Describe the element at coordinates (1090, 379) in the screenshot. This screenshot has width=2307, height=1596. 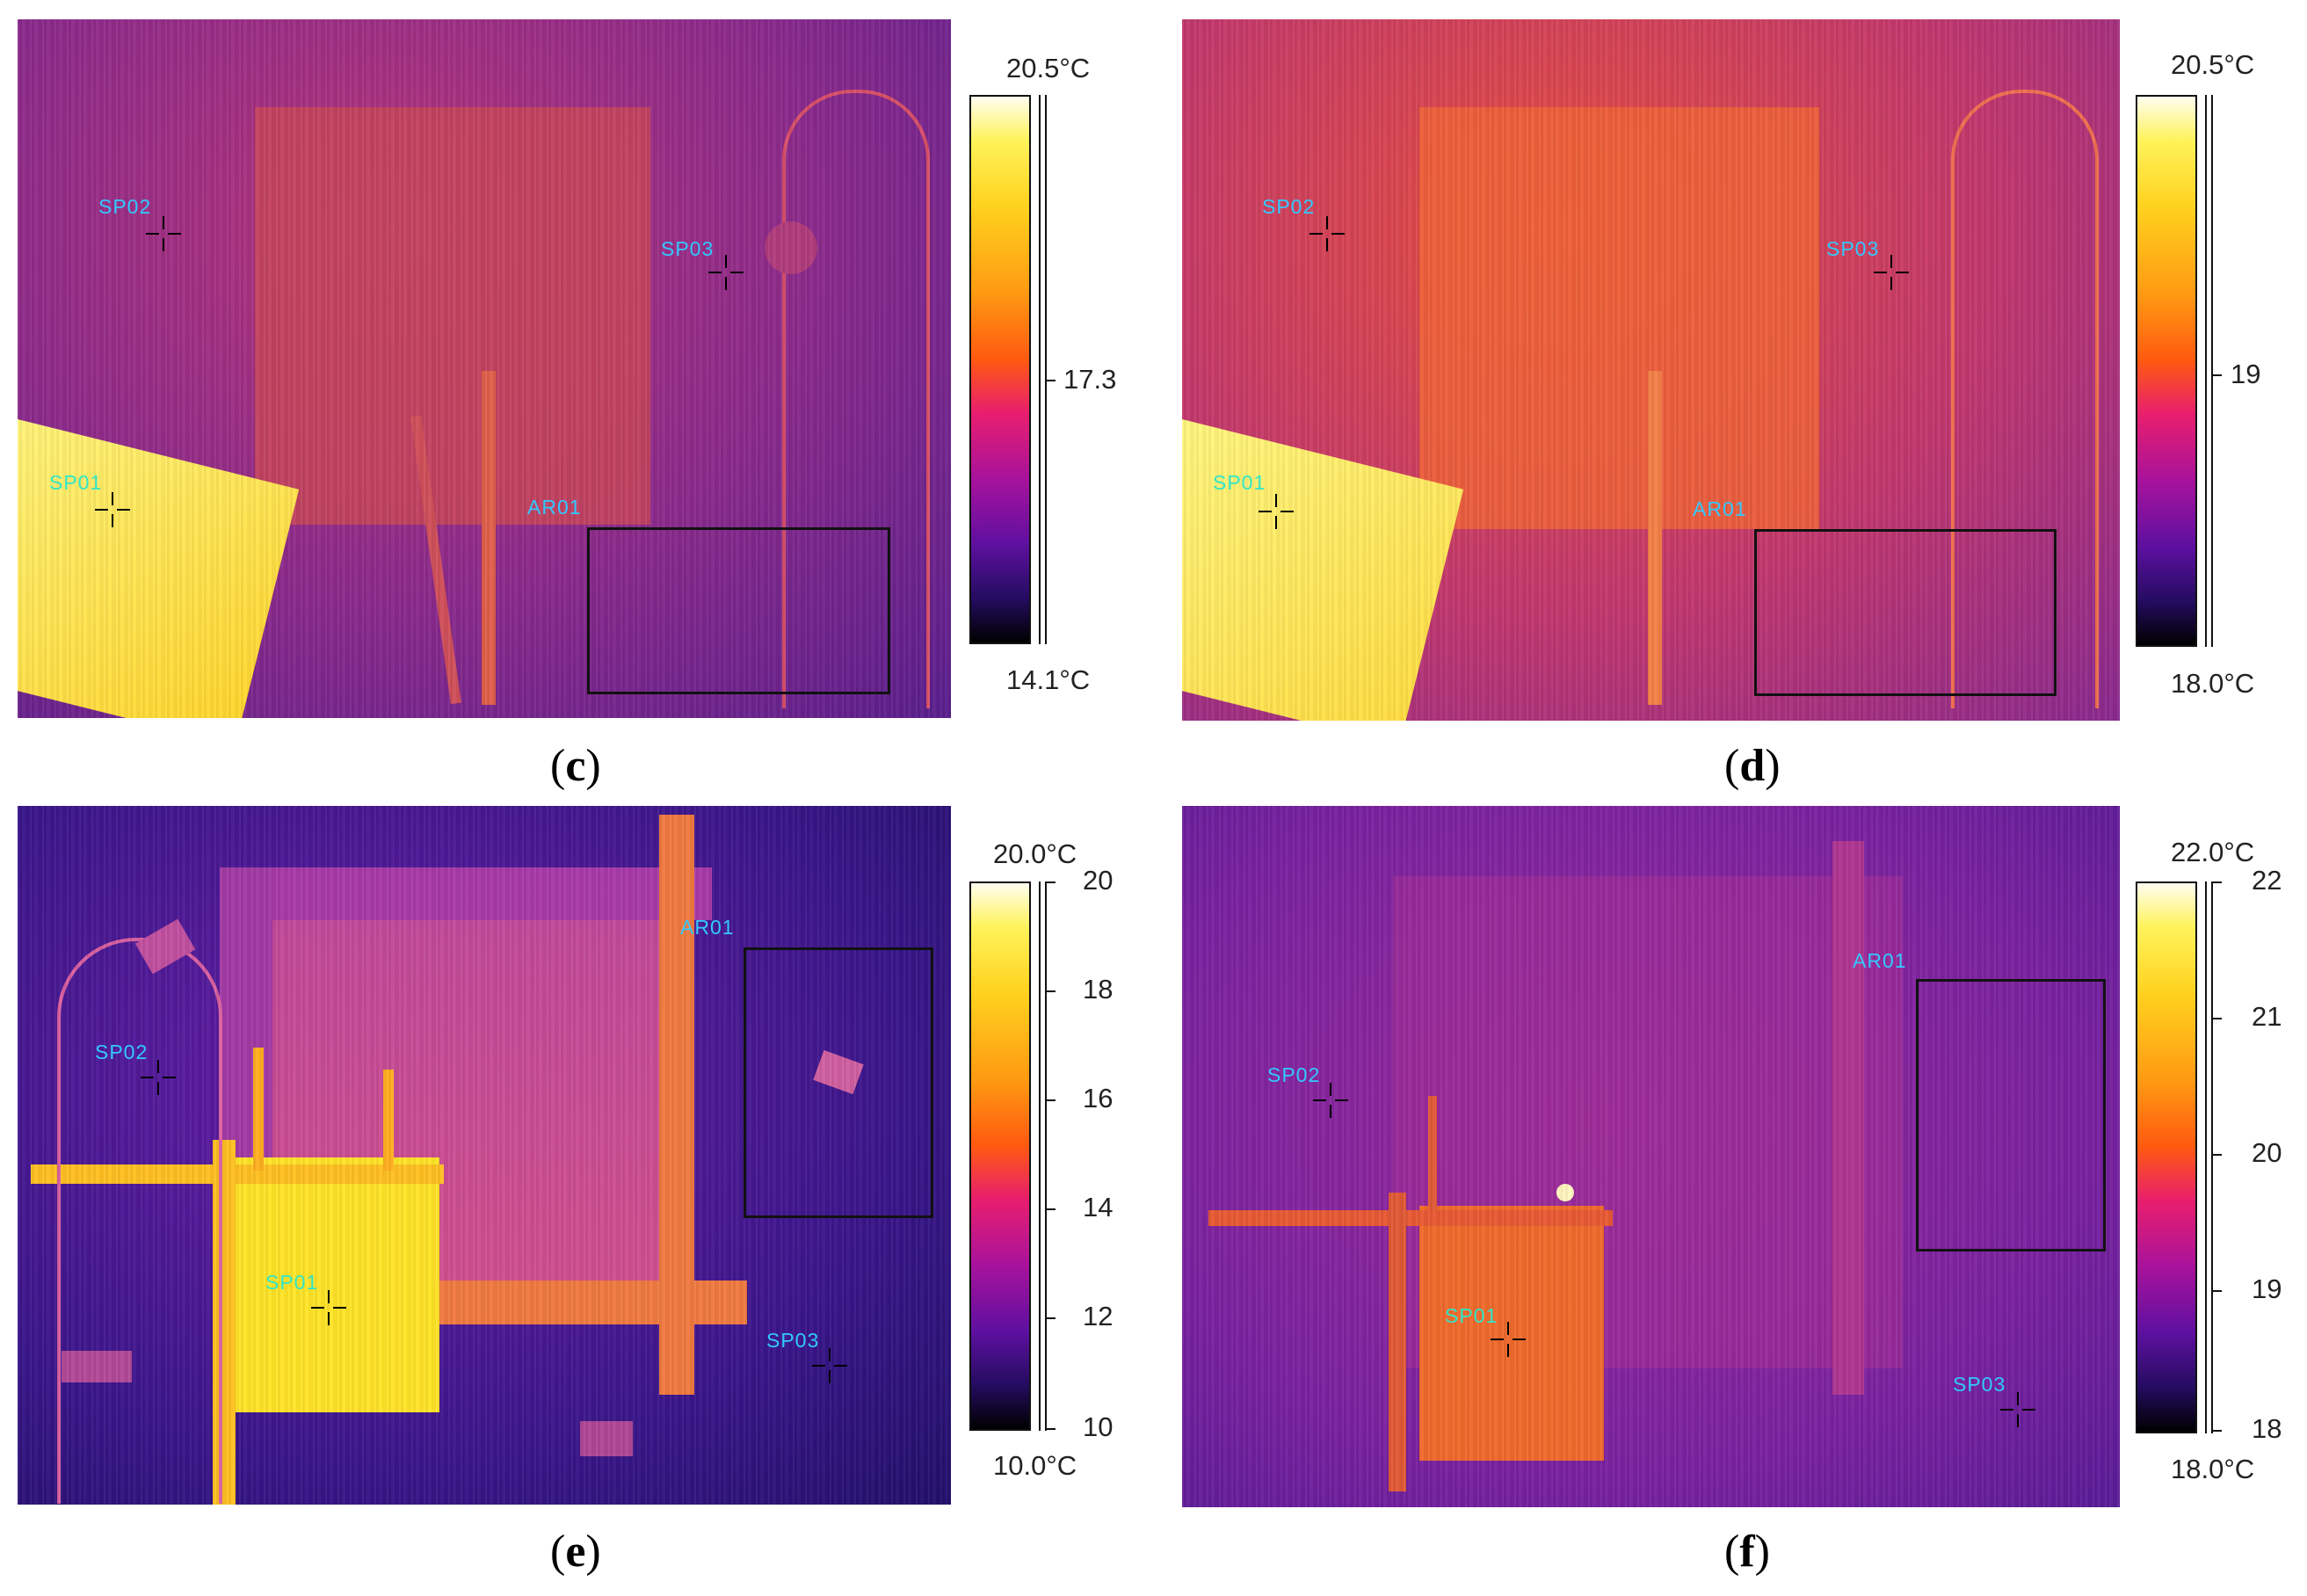
I see `colorbar-mid-label: 17.3` at that location.